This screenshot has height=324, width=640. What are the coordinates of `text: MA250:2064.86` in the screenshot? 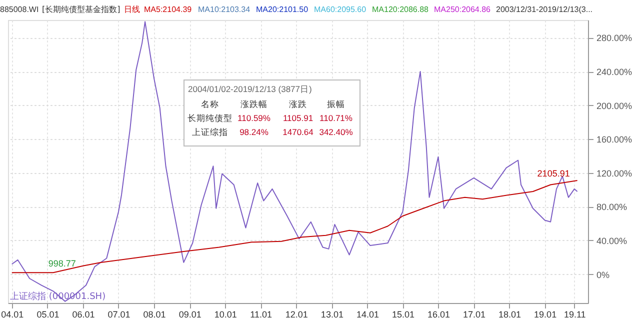 It's located at (463, 9).